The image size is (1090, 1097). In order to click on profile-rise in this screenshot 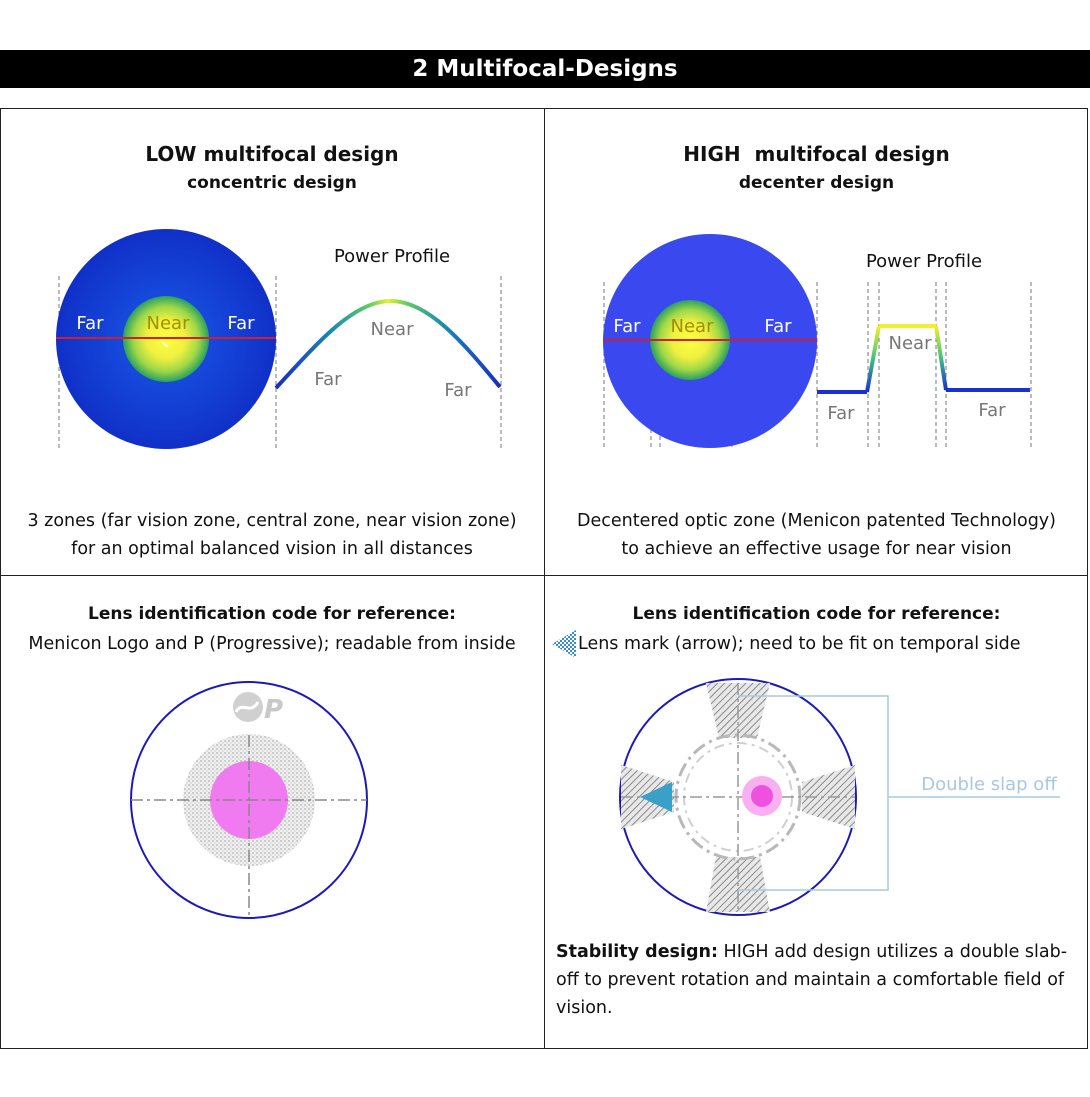, I will do `click(873, 359)`.